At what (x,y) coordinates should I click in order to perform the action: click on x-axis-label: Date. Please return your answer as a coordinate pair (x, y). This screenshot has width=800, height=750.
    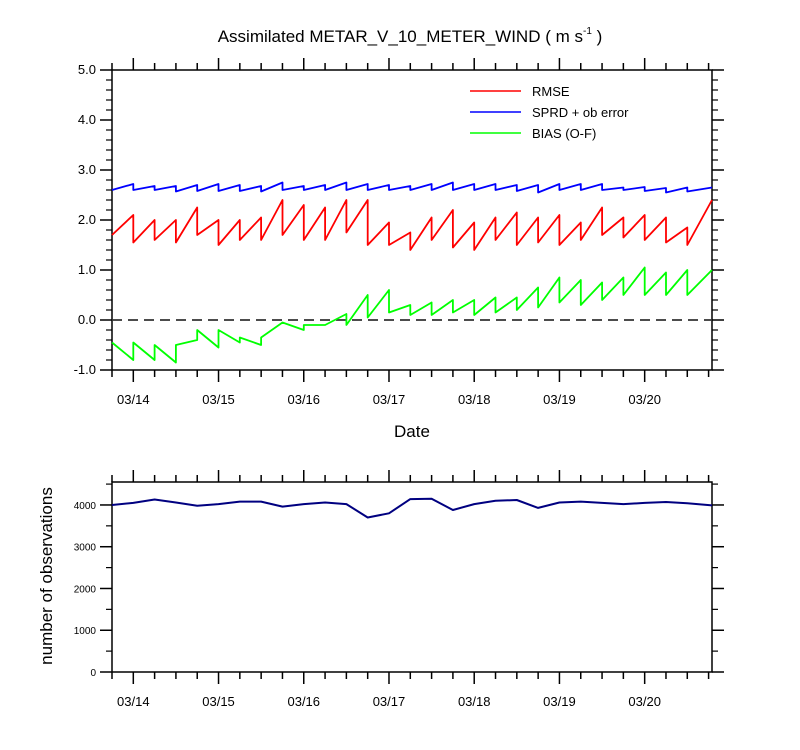
    Looking at the image, I should click on (412, 431).